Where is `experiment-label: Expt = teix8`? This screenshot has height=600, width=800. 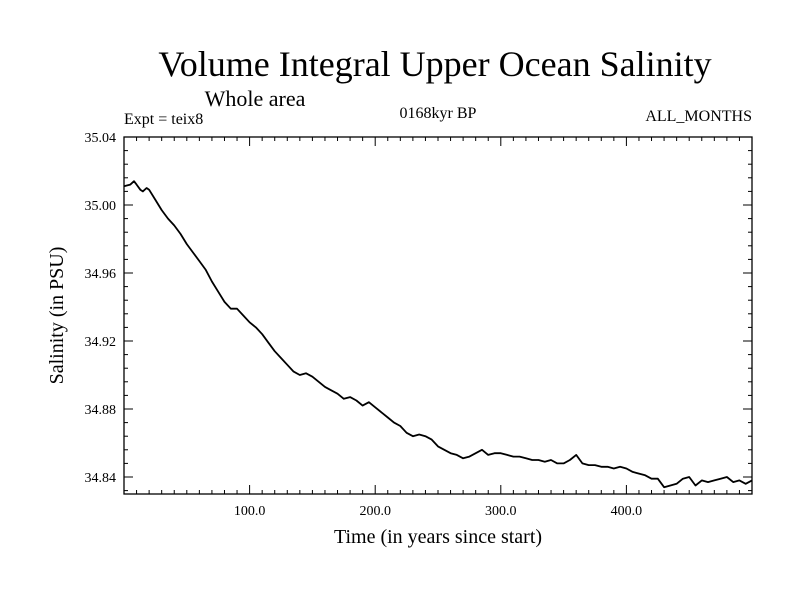
experiment-label: Expt = teix8 is located at coordinates (163, 119).